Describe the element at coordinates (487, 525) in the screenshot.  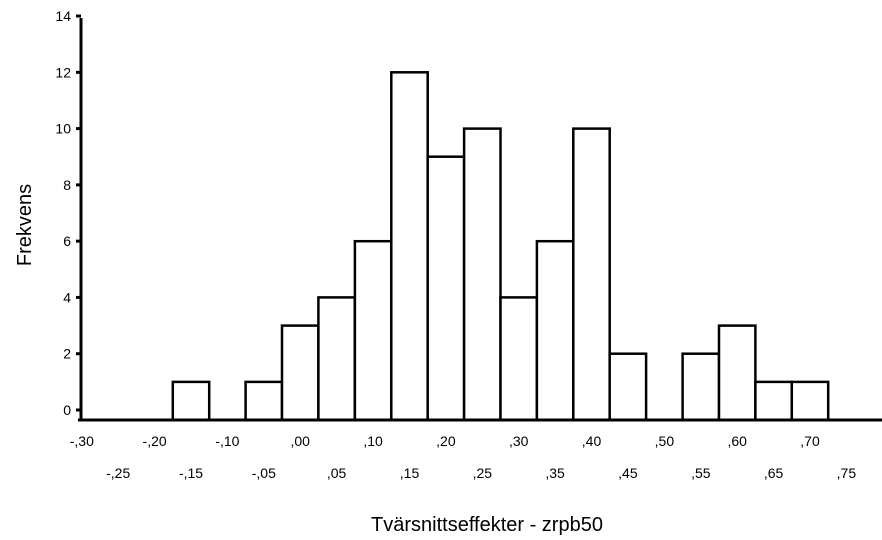
I see `x-axis-title: Tvärsnittseffekter - zrpb50` at that location.